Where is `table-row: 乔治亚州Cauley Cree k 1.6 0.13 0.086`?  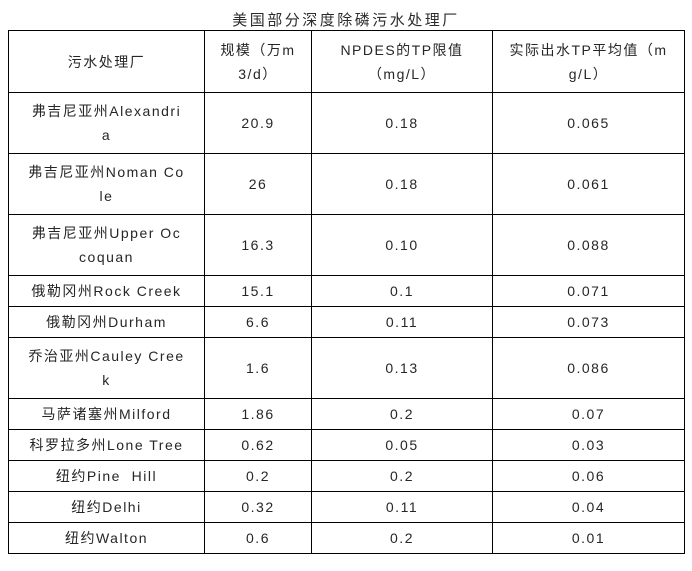 table-row: 乔治亚州Cauley Cree k 1.6 0.13 0.086 is located at coordinates (346, 368).